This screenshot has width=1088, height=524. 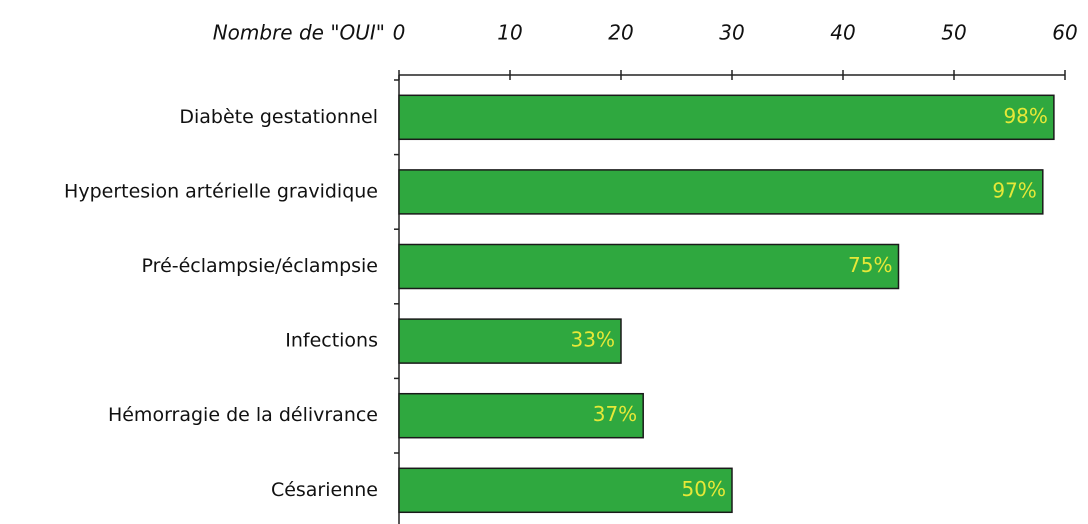 What do you see at coordinates (1064, 33) in the screenshot?
I see `x-tick-label: 60` at bounding box center [1064, 33].